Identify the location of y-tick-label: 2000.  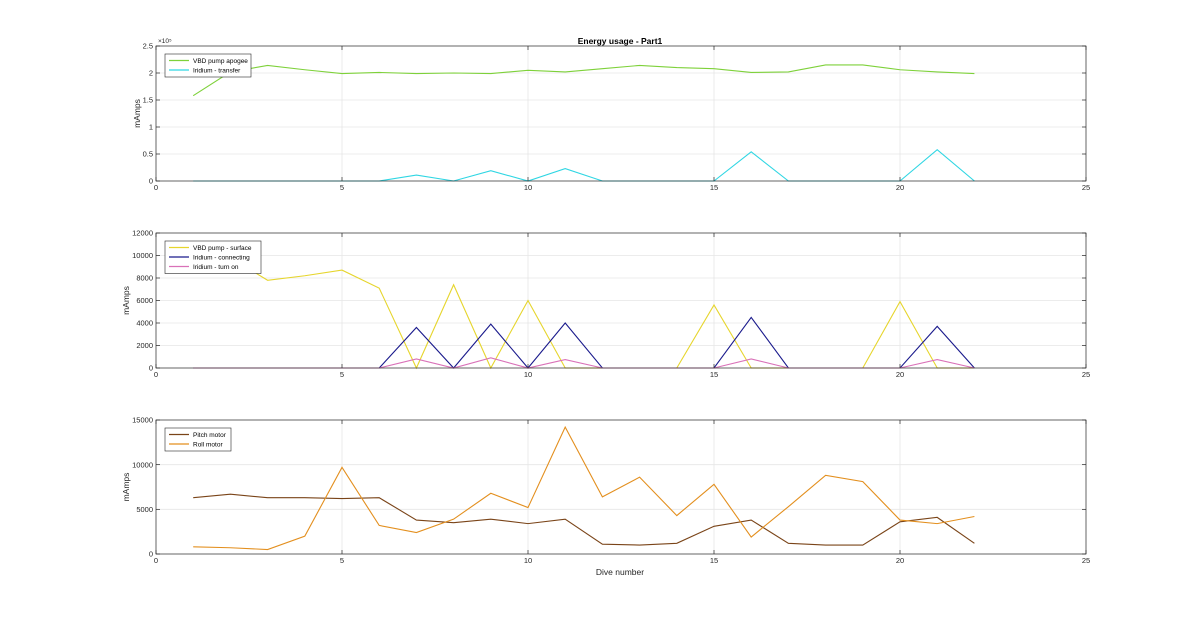
(144, 345).